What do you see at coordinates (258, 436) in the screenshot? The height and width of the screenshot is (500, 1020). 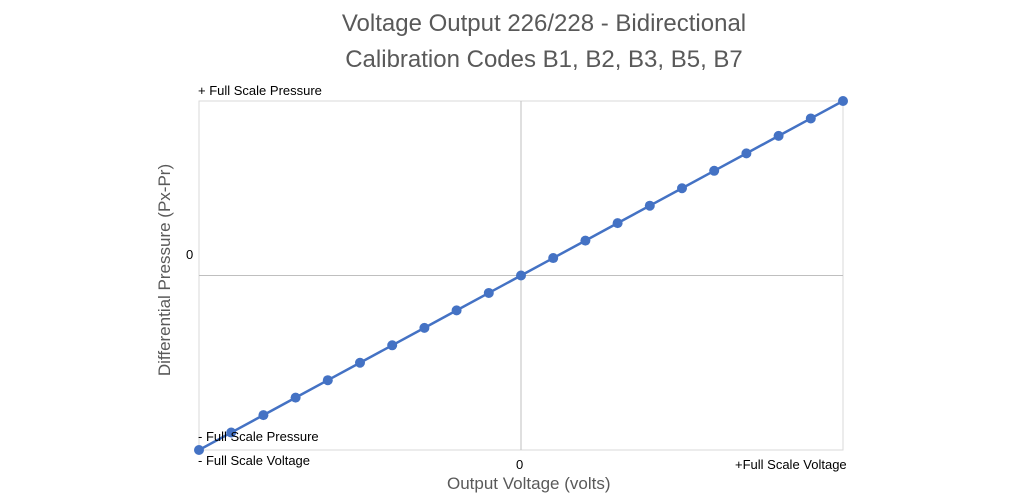 I see `y-tick-min: - Full Scale Pressure` at bounding box center [258, 436].